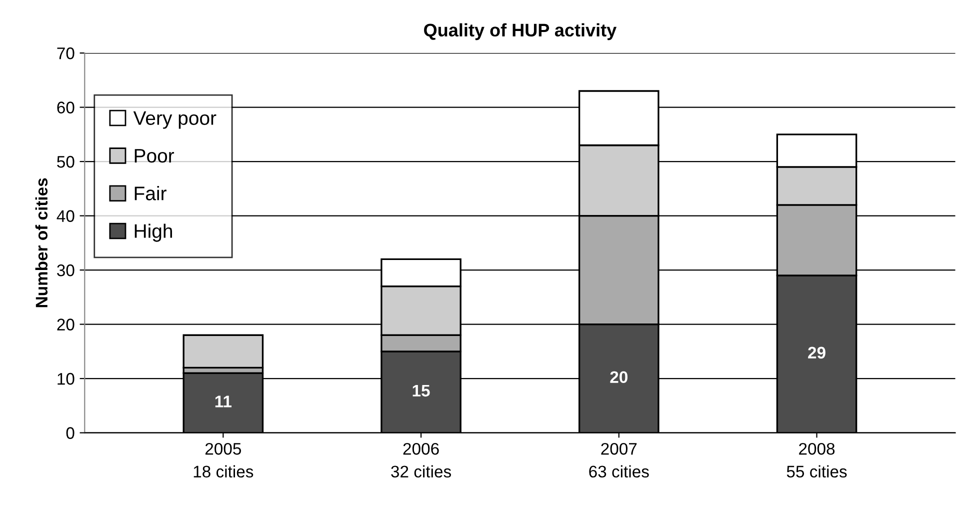  Describe the element at coordinates (817, 352) in the screenshot. I see `data-label: 29` at that location.